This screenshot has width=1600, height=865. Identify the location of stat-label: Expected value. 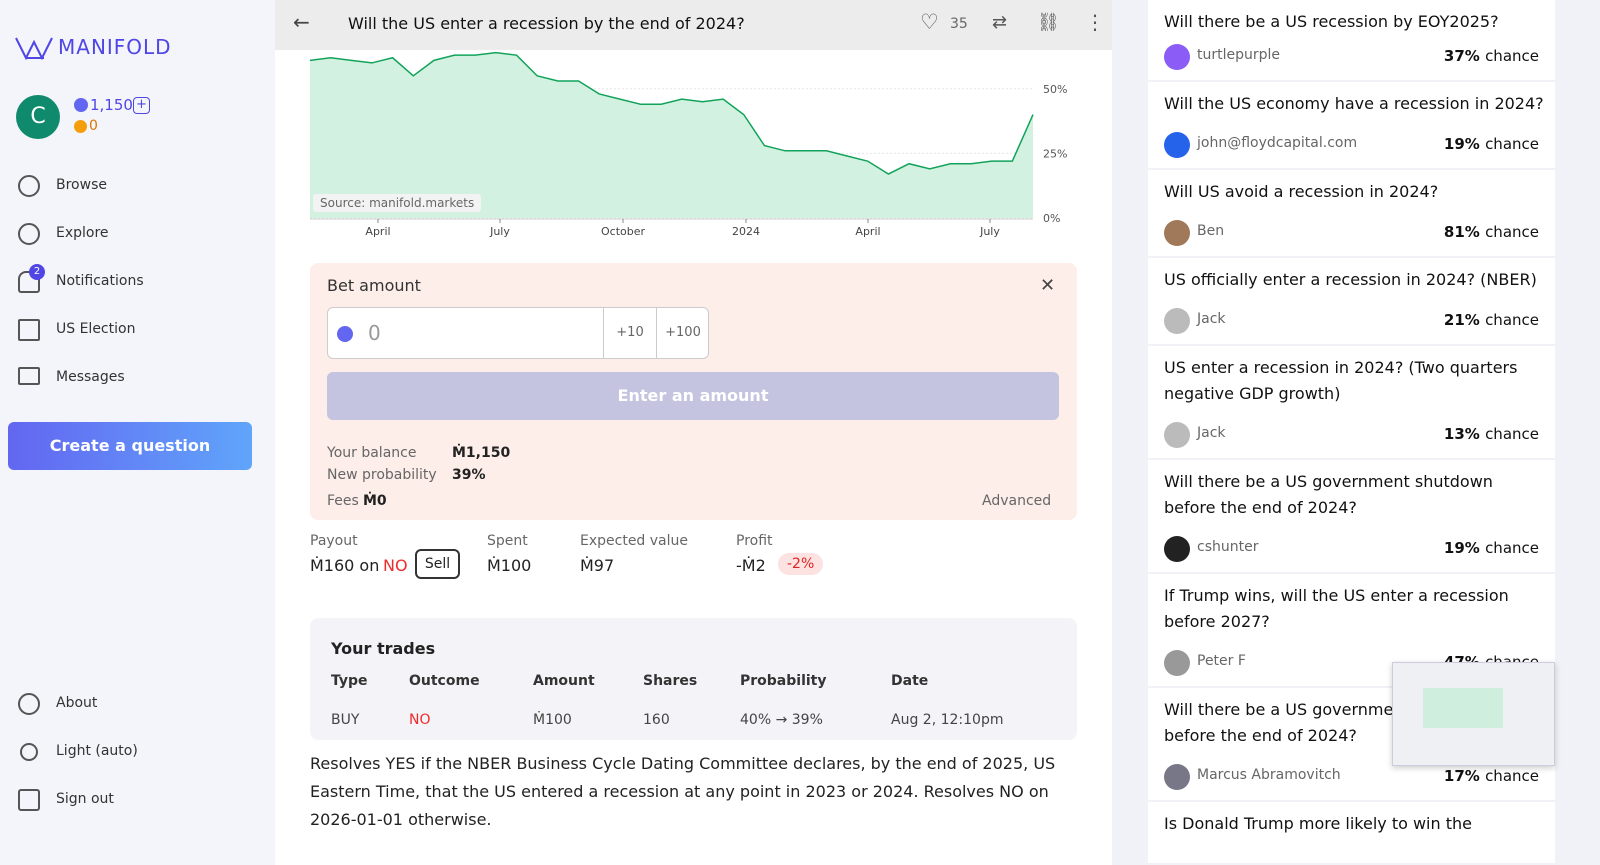
(634, 541).